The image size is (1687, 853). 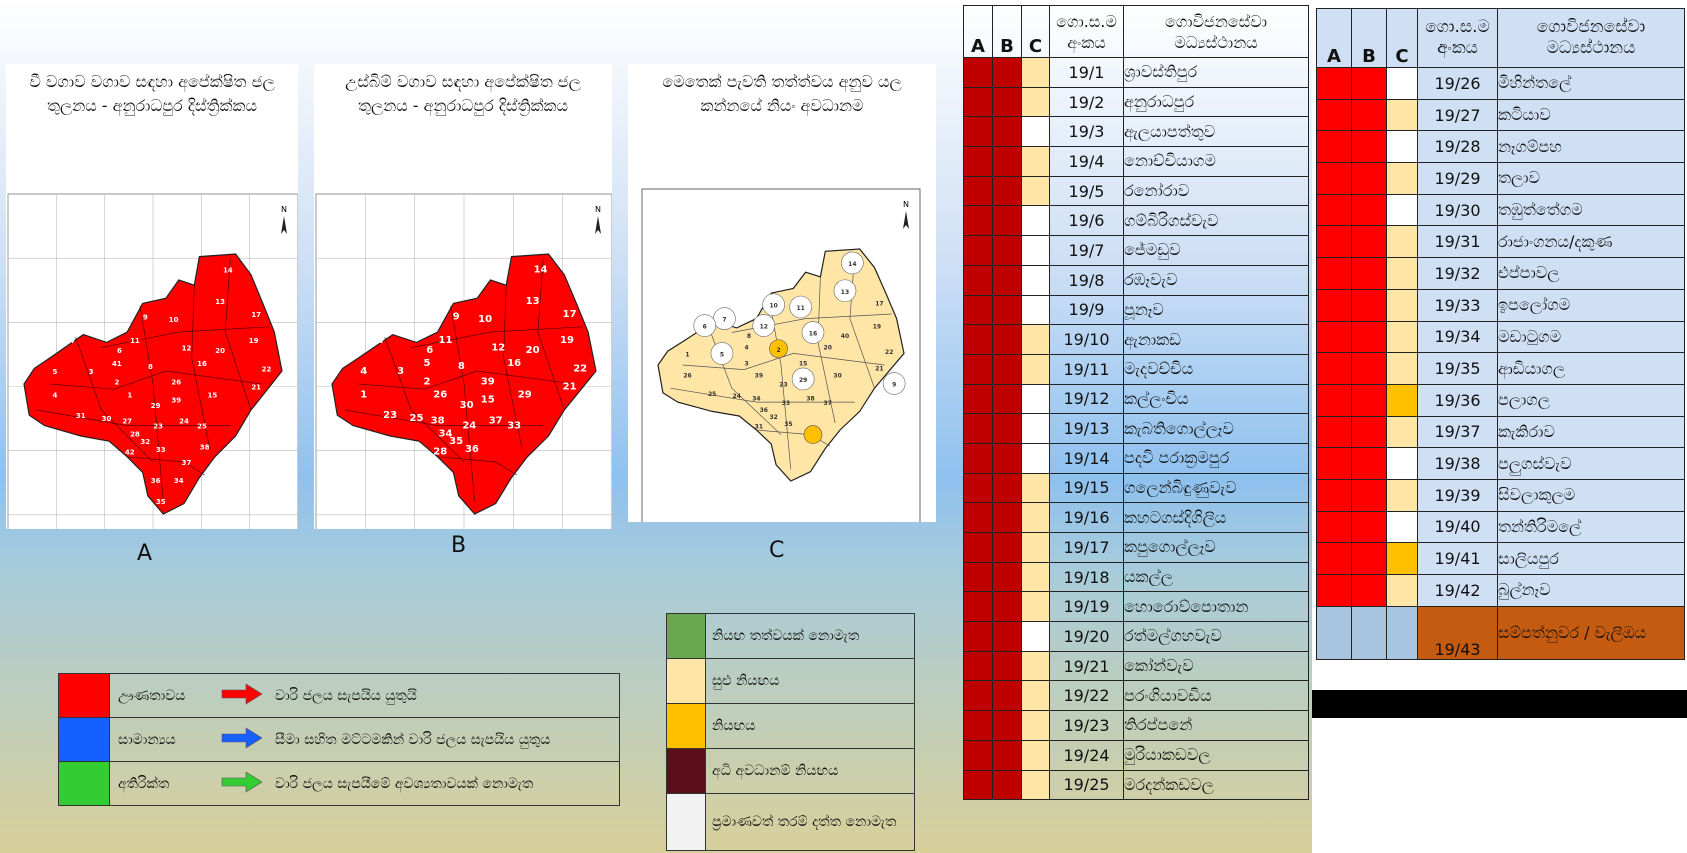 What do you see at coordinates (570, 387) in the screenshot?
I see `division-label: 21` at bounding box center [570, 387].